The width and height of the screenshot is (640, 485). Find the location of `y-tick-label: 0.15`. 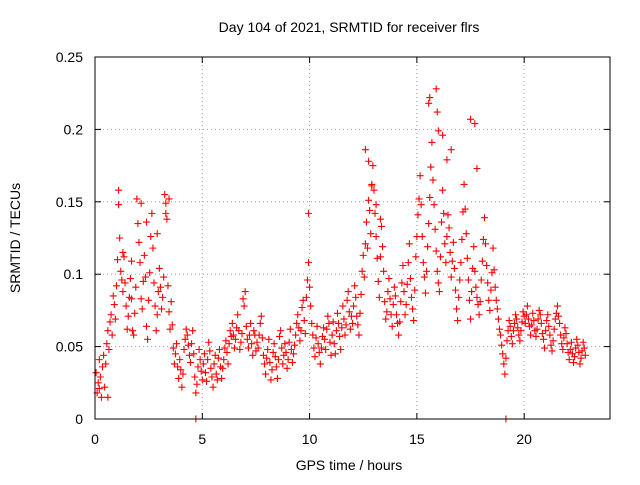

y-tick-label: 0.15 is located at coordinates (69, 202).